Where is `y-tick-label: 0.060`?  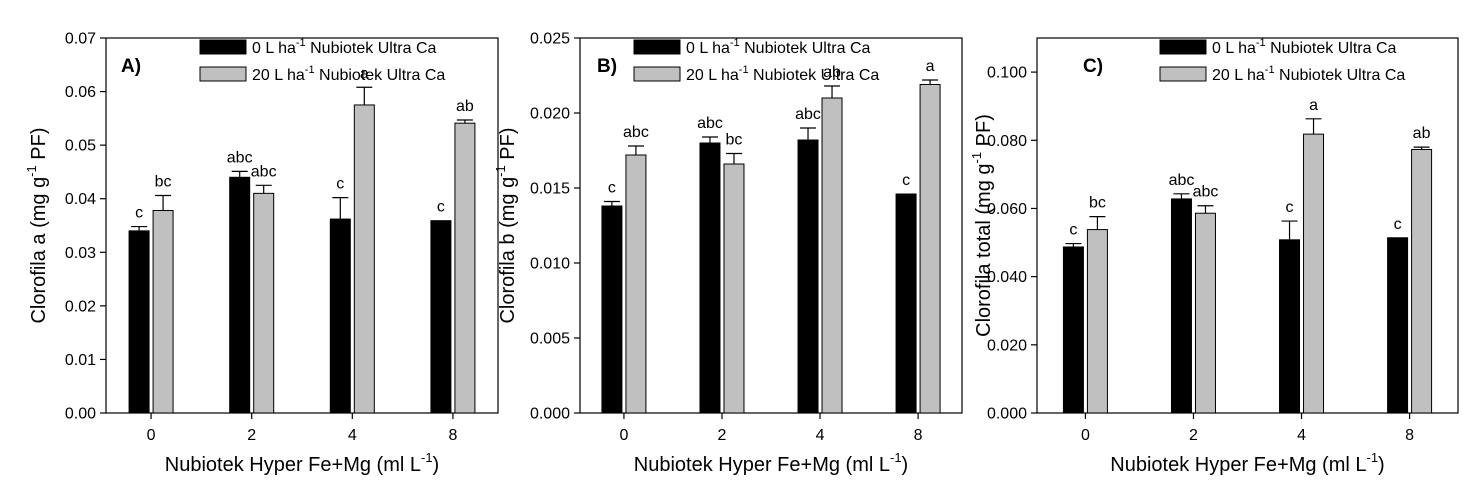
y-tick-label: 0.060 is located at coordinates (1007, 209).